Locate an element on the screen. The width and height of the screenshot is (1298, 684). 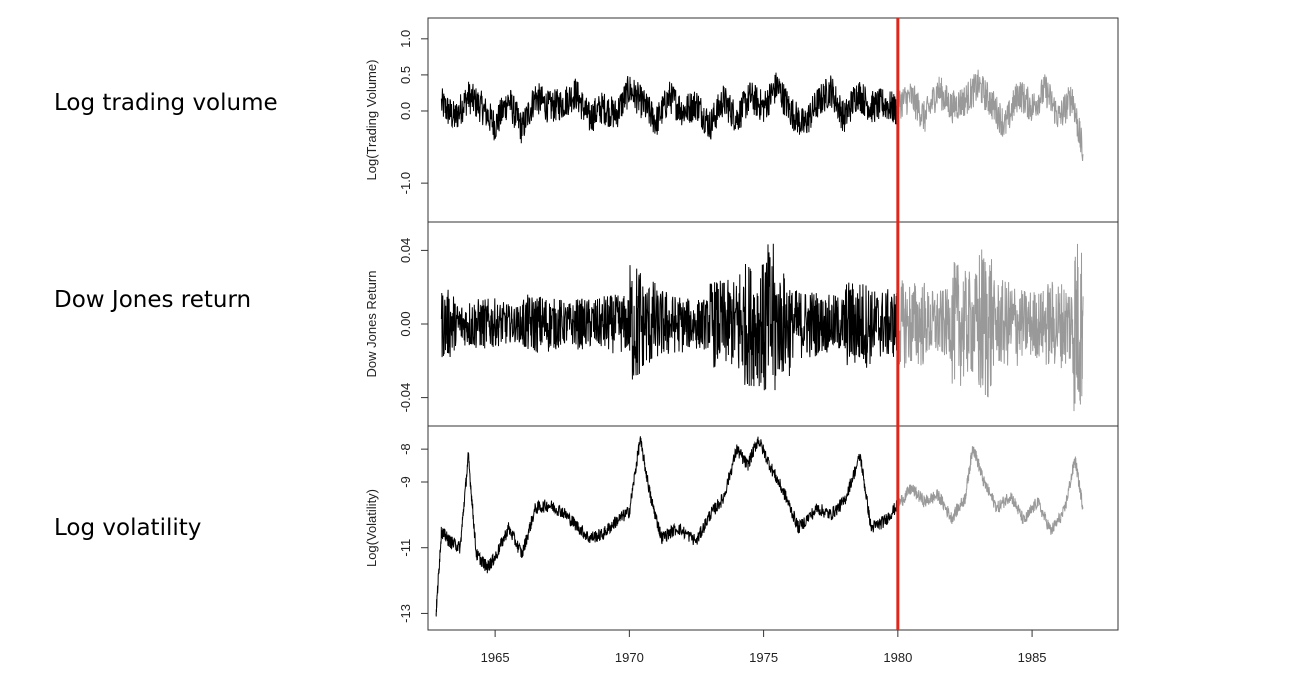
y-tick-label-0-2: 0.5 is located at coordinates (405, 75).